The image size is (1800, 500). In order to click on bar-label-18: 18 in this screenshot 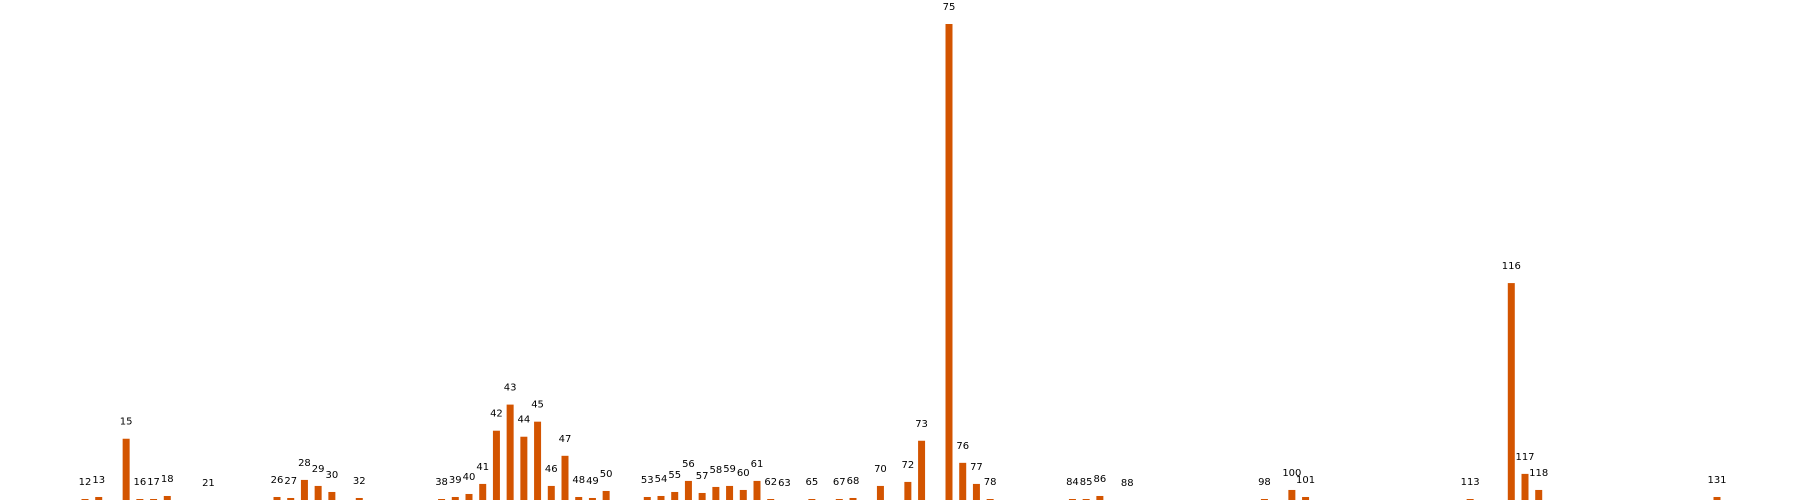, I will do `click(167, 479)`.